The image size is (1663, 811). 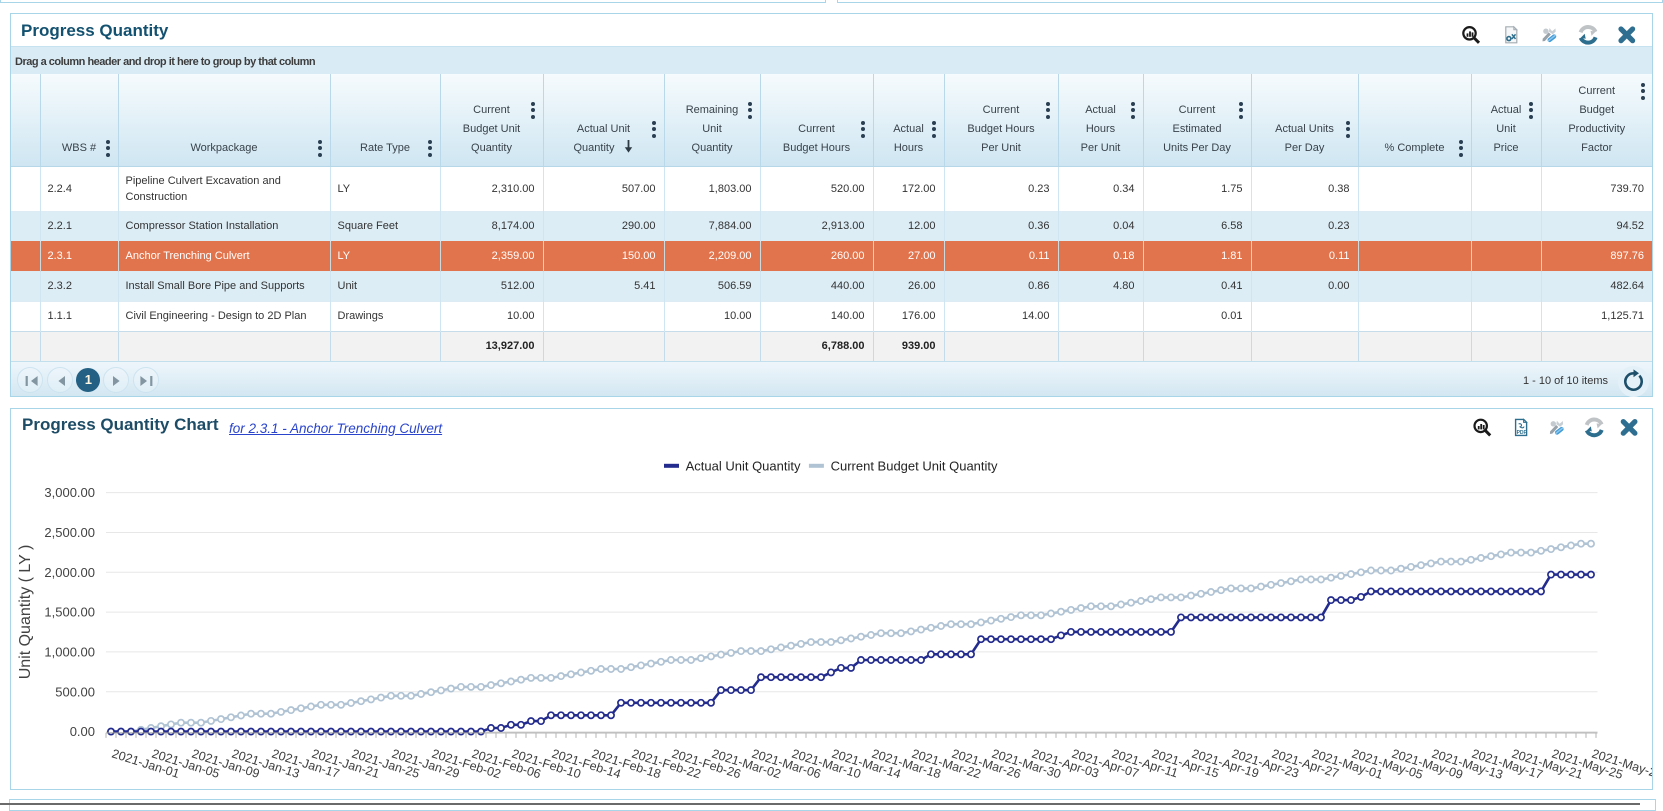 What do you see at coordinates (69, 532) in the screenshot?
I see `svg-text: 2,500.00` at bounding box center [69, 532].